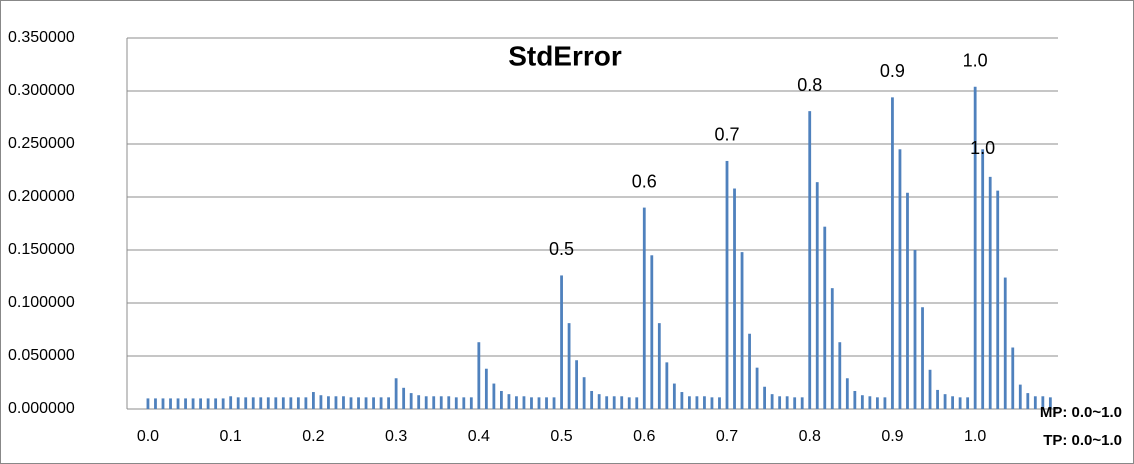  What do you see at coordinates (41, 143) in the screenshot?
I see `y-tick-label: 0.250000` at bounding box center [41, 143].